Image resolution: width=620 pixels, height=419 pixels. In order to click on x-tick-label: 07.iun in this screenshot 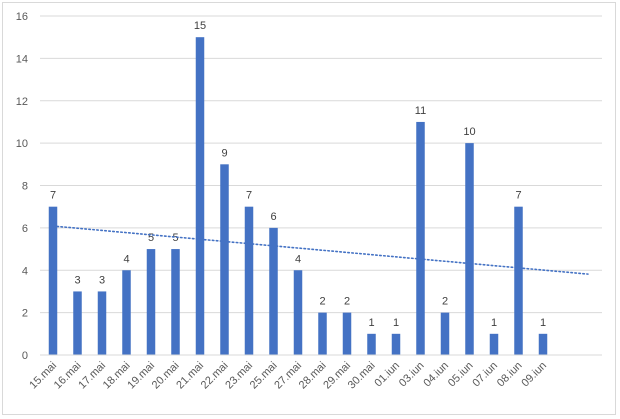, I will do `click(485, 375)`.